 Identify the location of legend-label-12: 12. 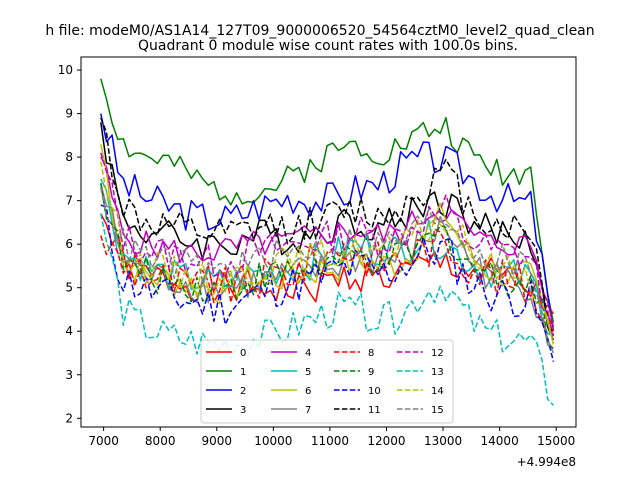
(437, 353).